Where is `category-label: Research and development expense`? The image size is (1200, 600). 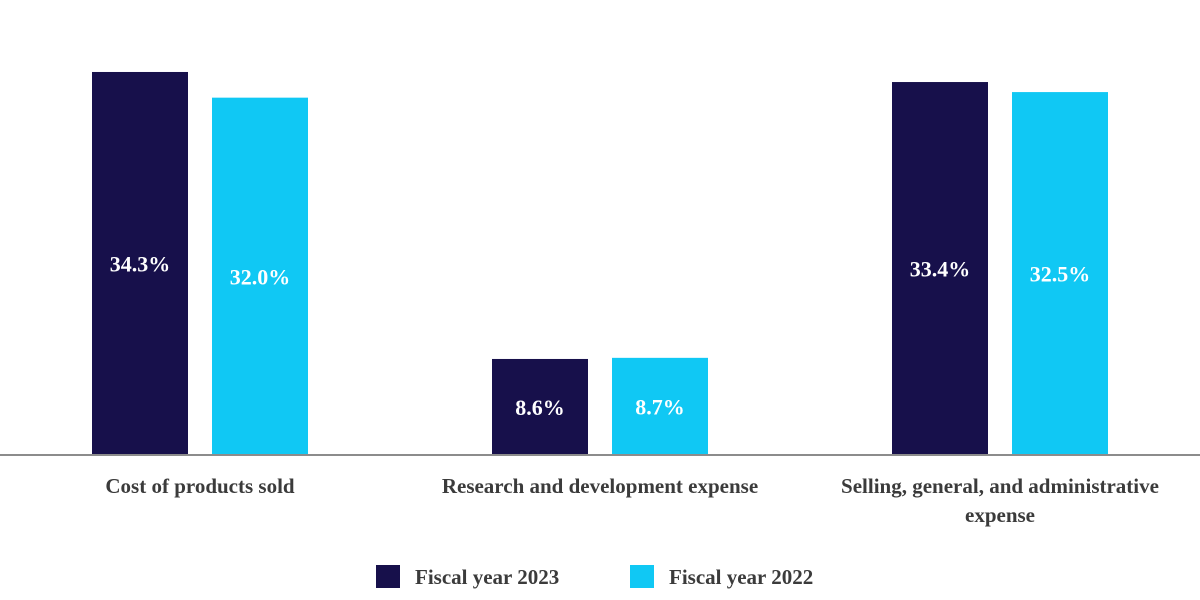
category-label: Research and development expense is located at coordinates (600, 486).